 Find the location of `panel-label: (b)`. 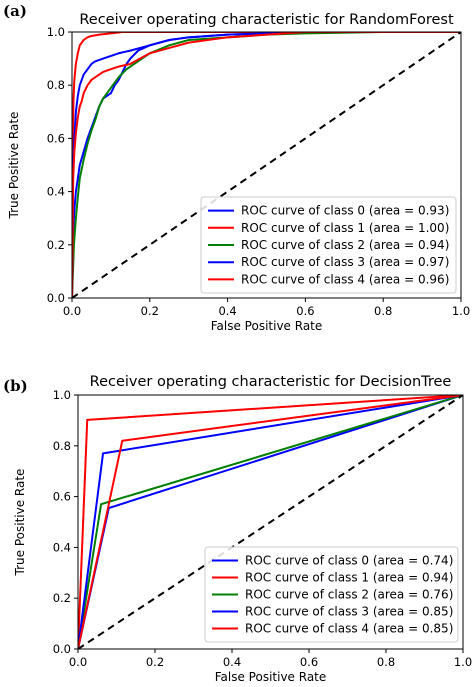

panel-label: (b) is located at coordinates (15, 386).